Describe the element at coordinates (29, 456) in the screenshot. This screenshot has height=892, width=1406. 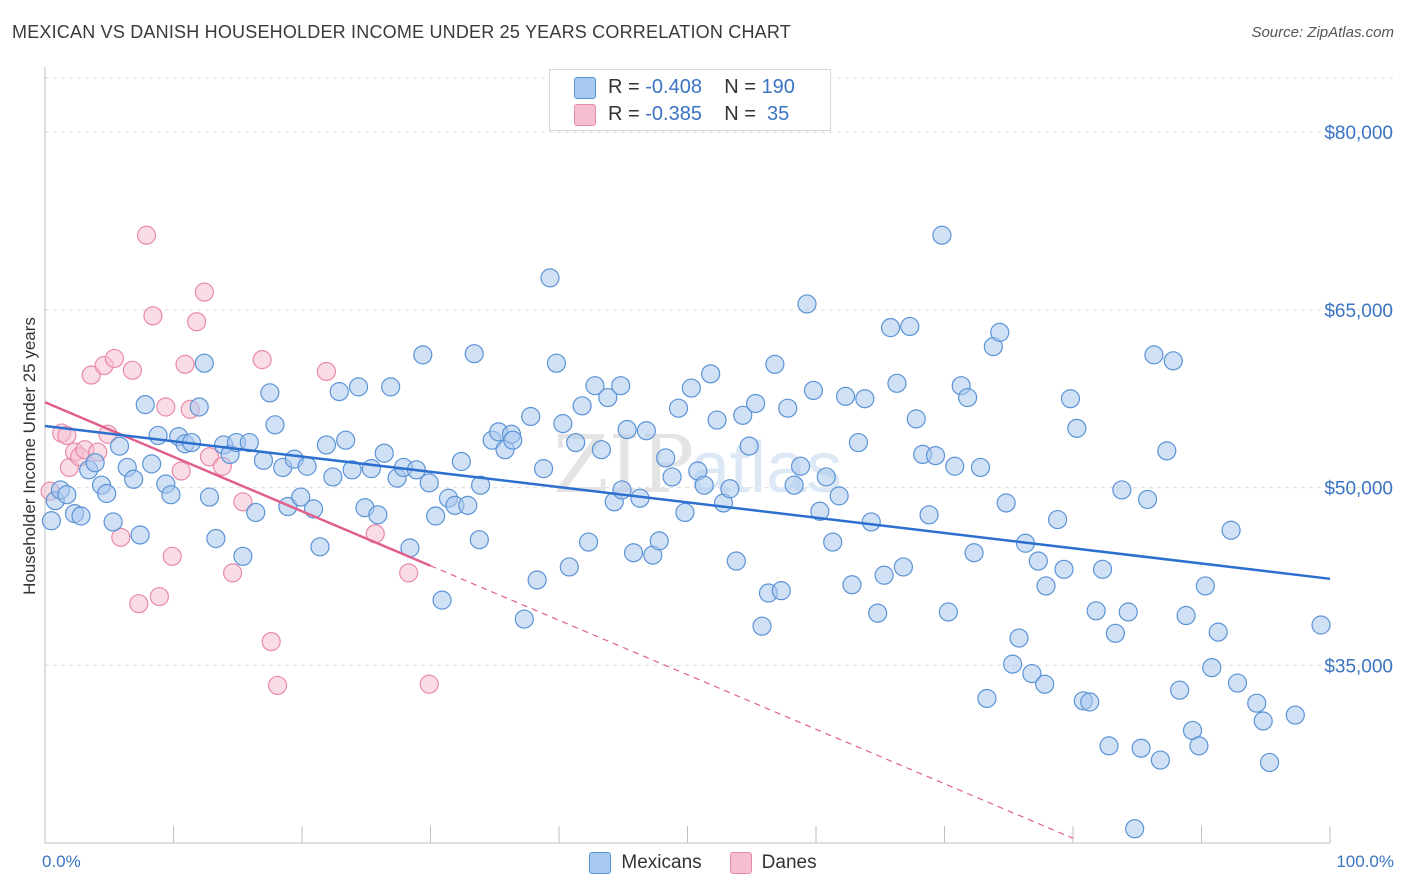
I see `y-axis-label: Householder Income Under 25 years` at that location.